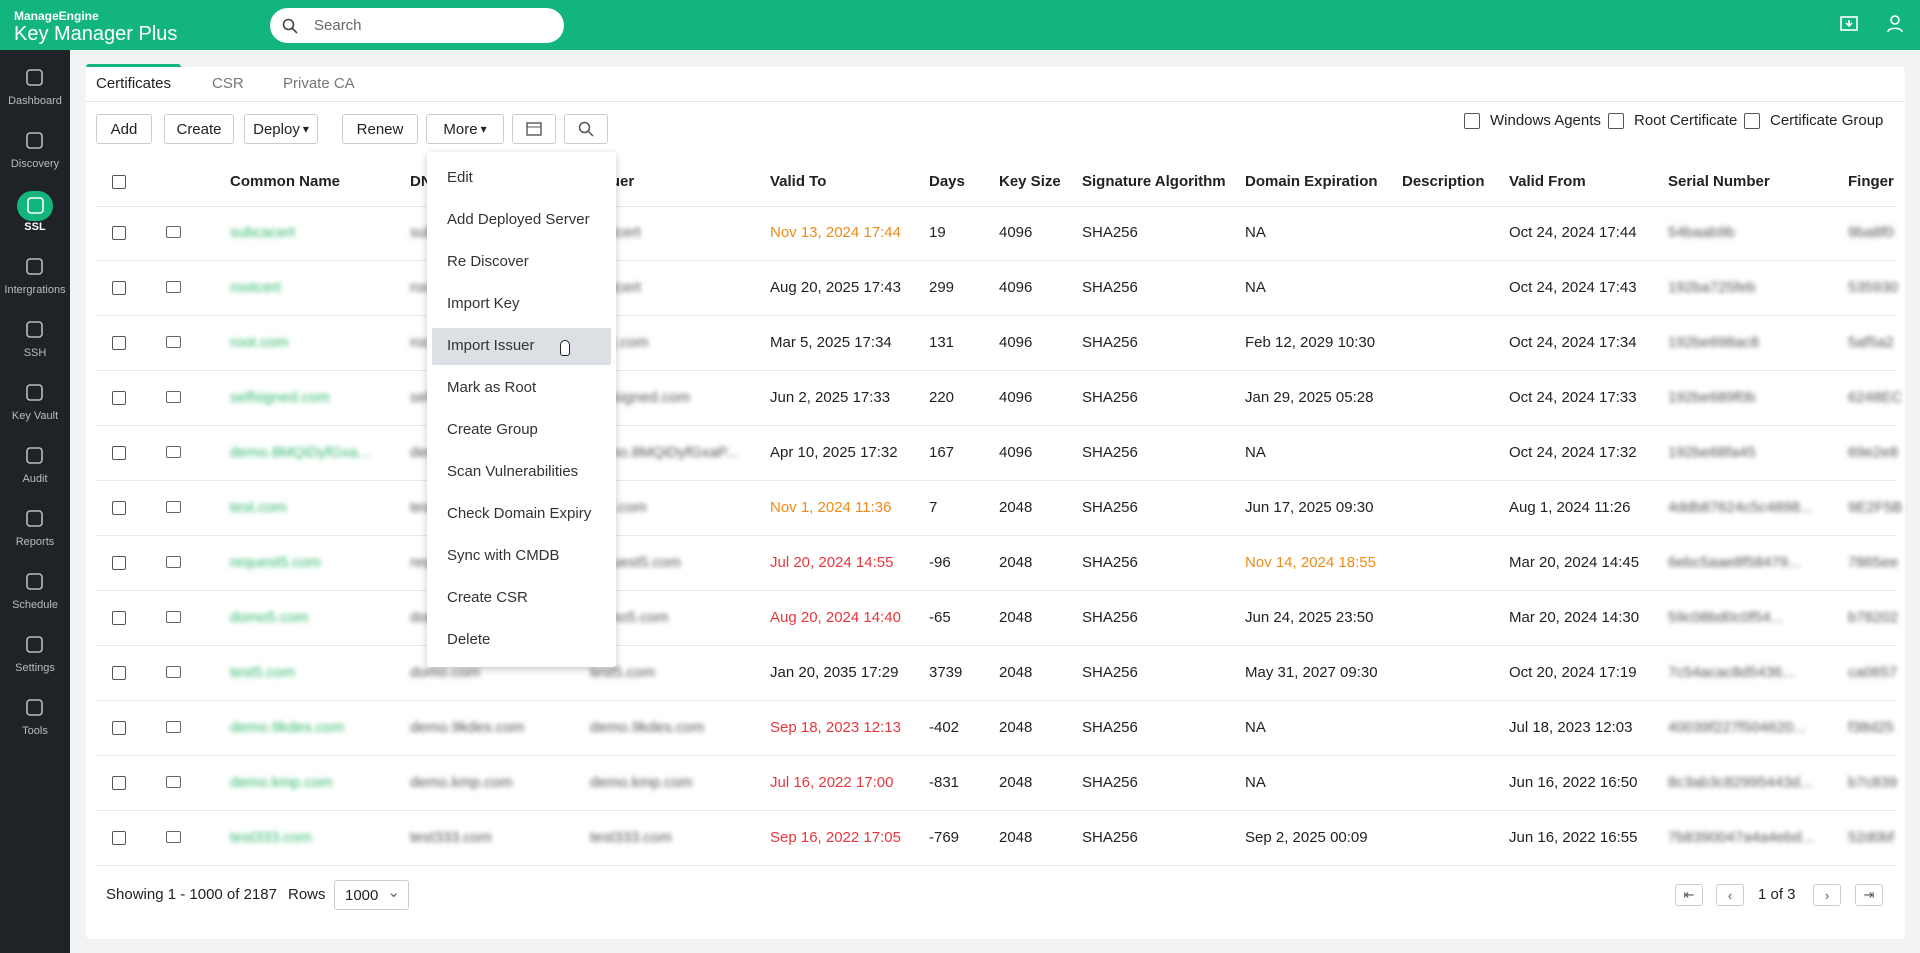 The height and width of the screenshot is (953, 1920). What do you see at coordinates (371, 895) in the screenshot?
I see `rows-select: 1000 ⌄` at bounding box center [371, 895].